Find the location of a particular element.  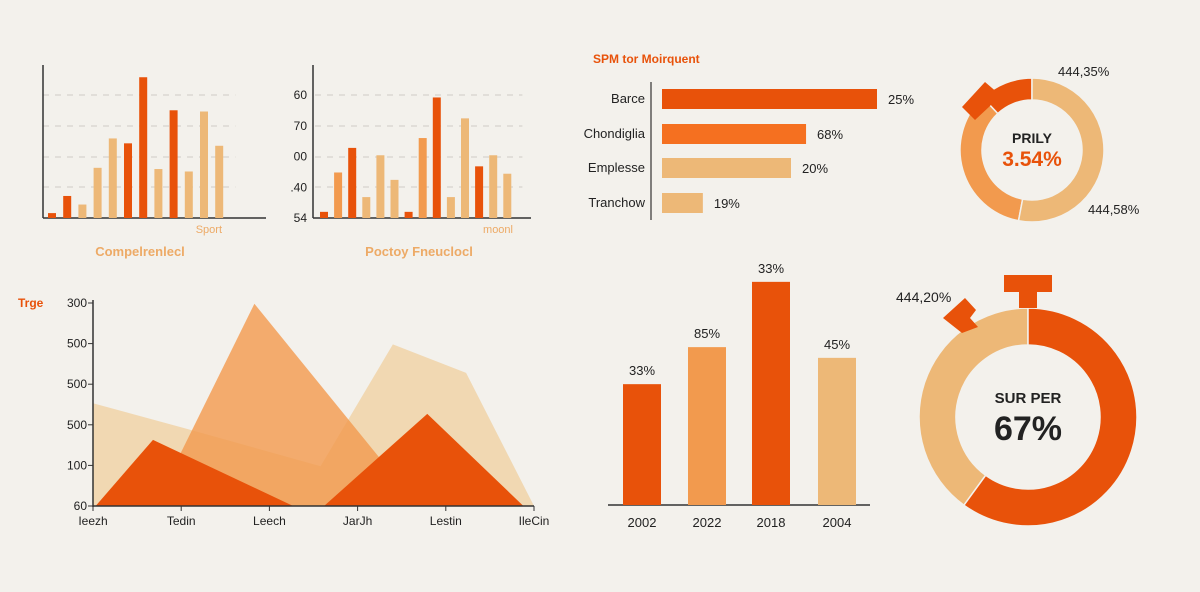

category-label: Emplesse is located at coordinates (616, 167).